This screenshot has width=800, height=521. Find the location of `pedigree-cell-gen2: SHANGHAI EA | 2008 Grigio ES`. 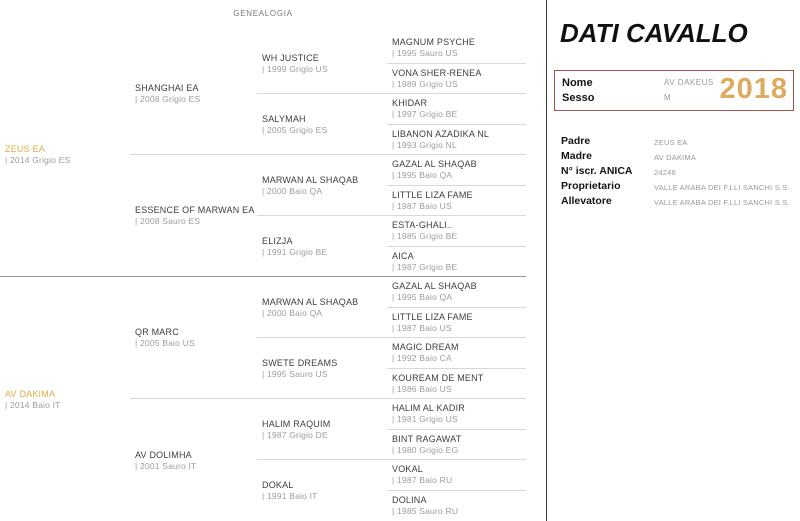

pedigree-cell-gen2: SHANGHAI EA | 2008 Grigio ES is located at coordinates (193, 94).